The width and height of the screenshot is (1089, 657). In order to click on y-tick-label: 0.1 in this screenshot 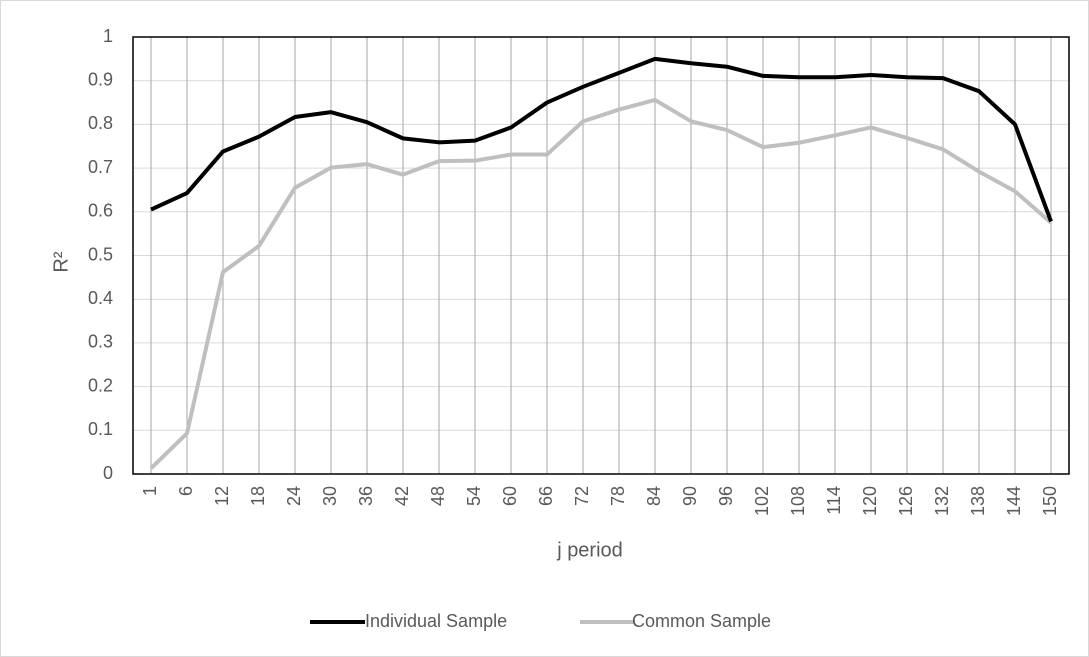, I will do `click(100, 429)`.